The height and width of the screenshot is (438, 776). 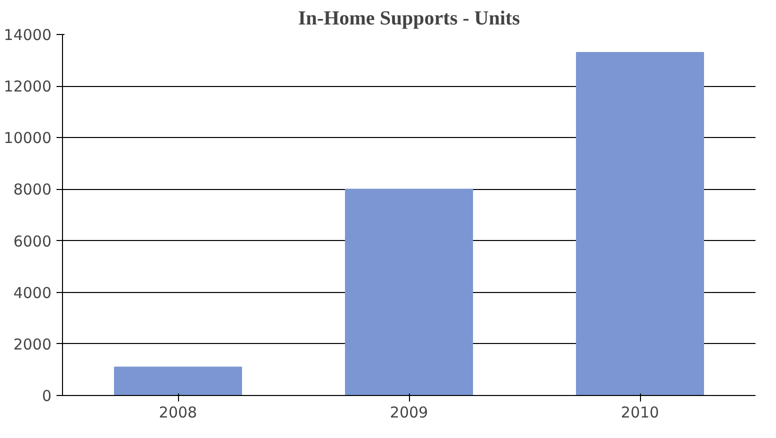 What do you see at coordinates (28, 138) in the screenshot?
I see `y-tick-label: 10000` at bounding box center [28, 138].